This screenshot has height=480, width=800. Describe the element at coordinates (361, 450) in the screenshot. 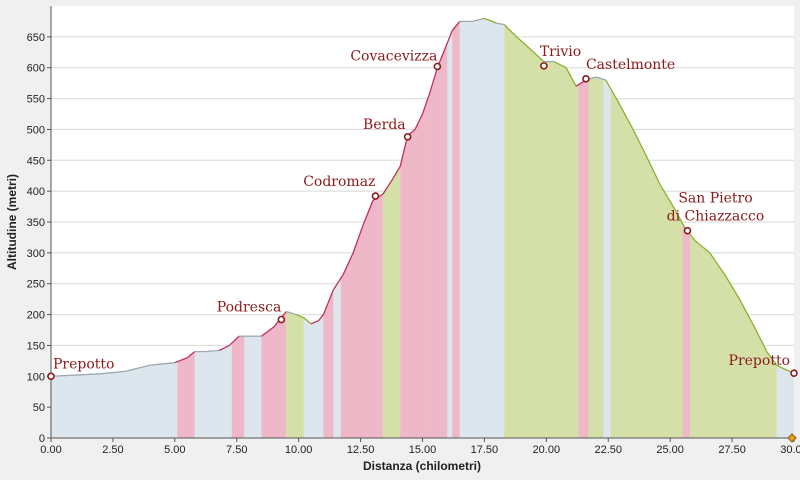

I see `x-tick-label: 12.50` at that location.